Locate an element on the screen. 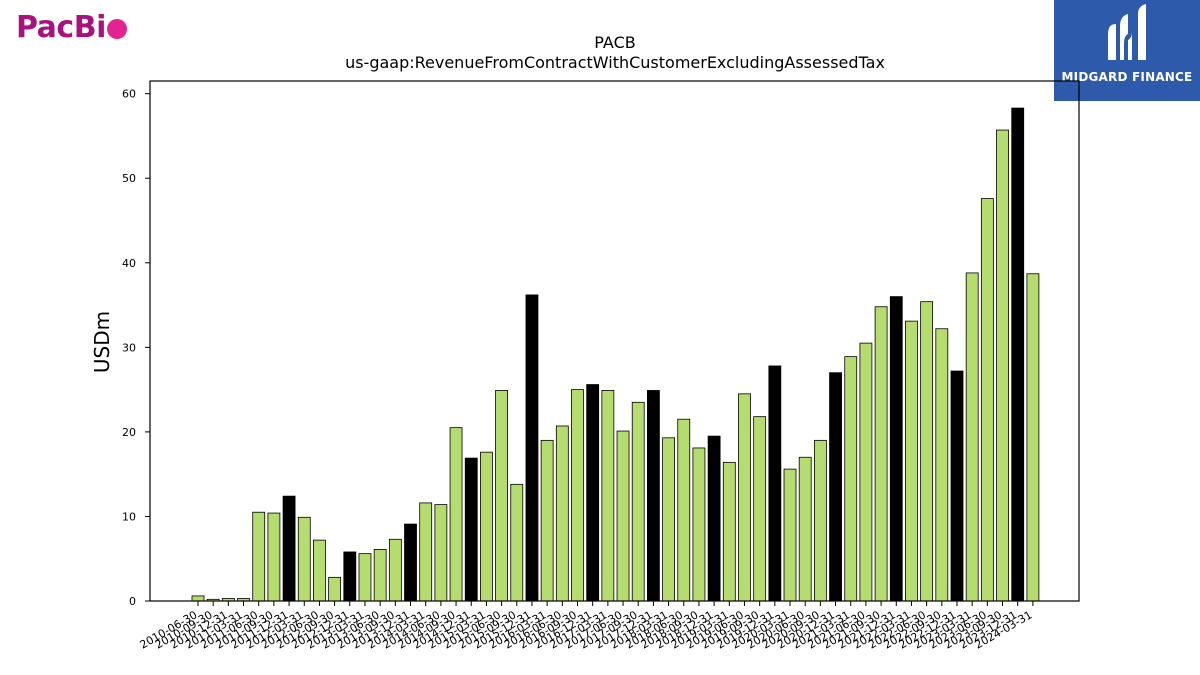 The height and width of the screenshot is (675, 1200). y-tick-label: 20 is located at coordinates (129, 432).